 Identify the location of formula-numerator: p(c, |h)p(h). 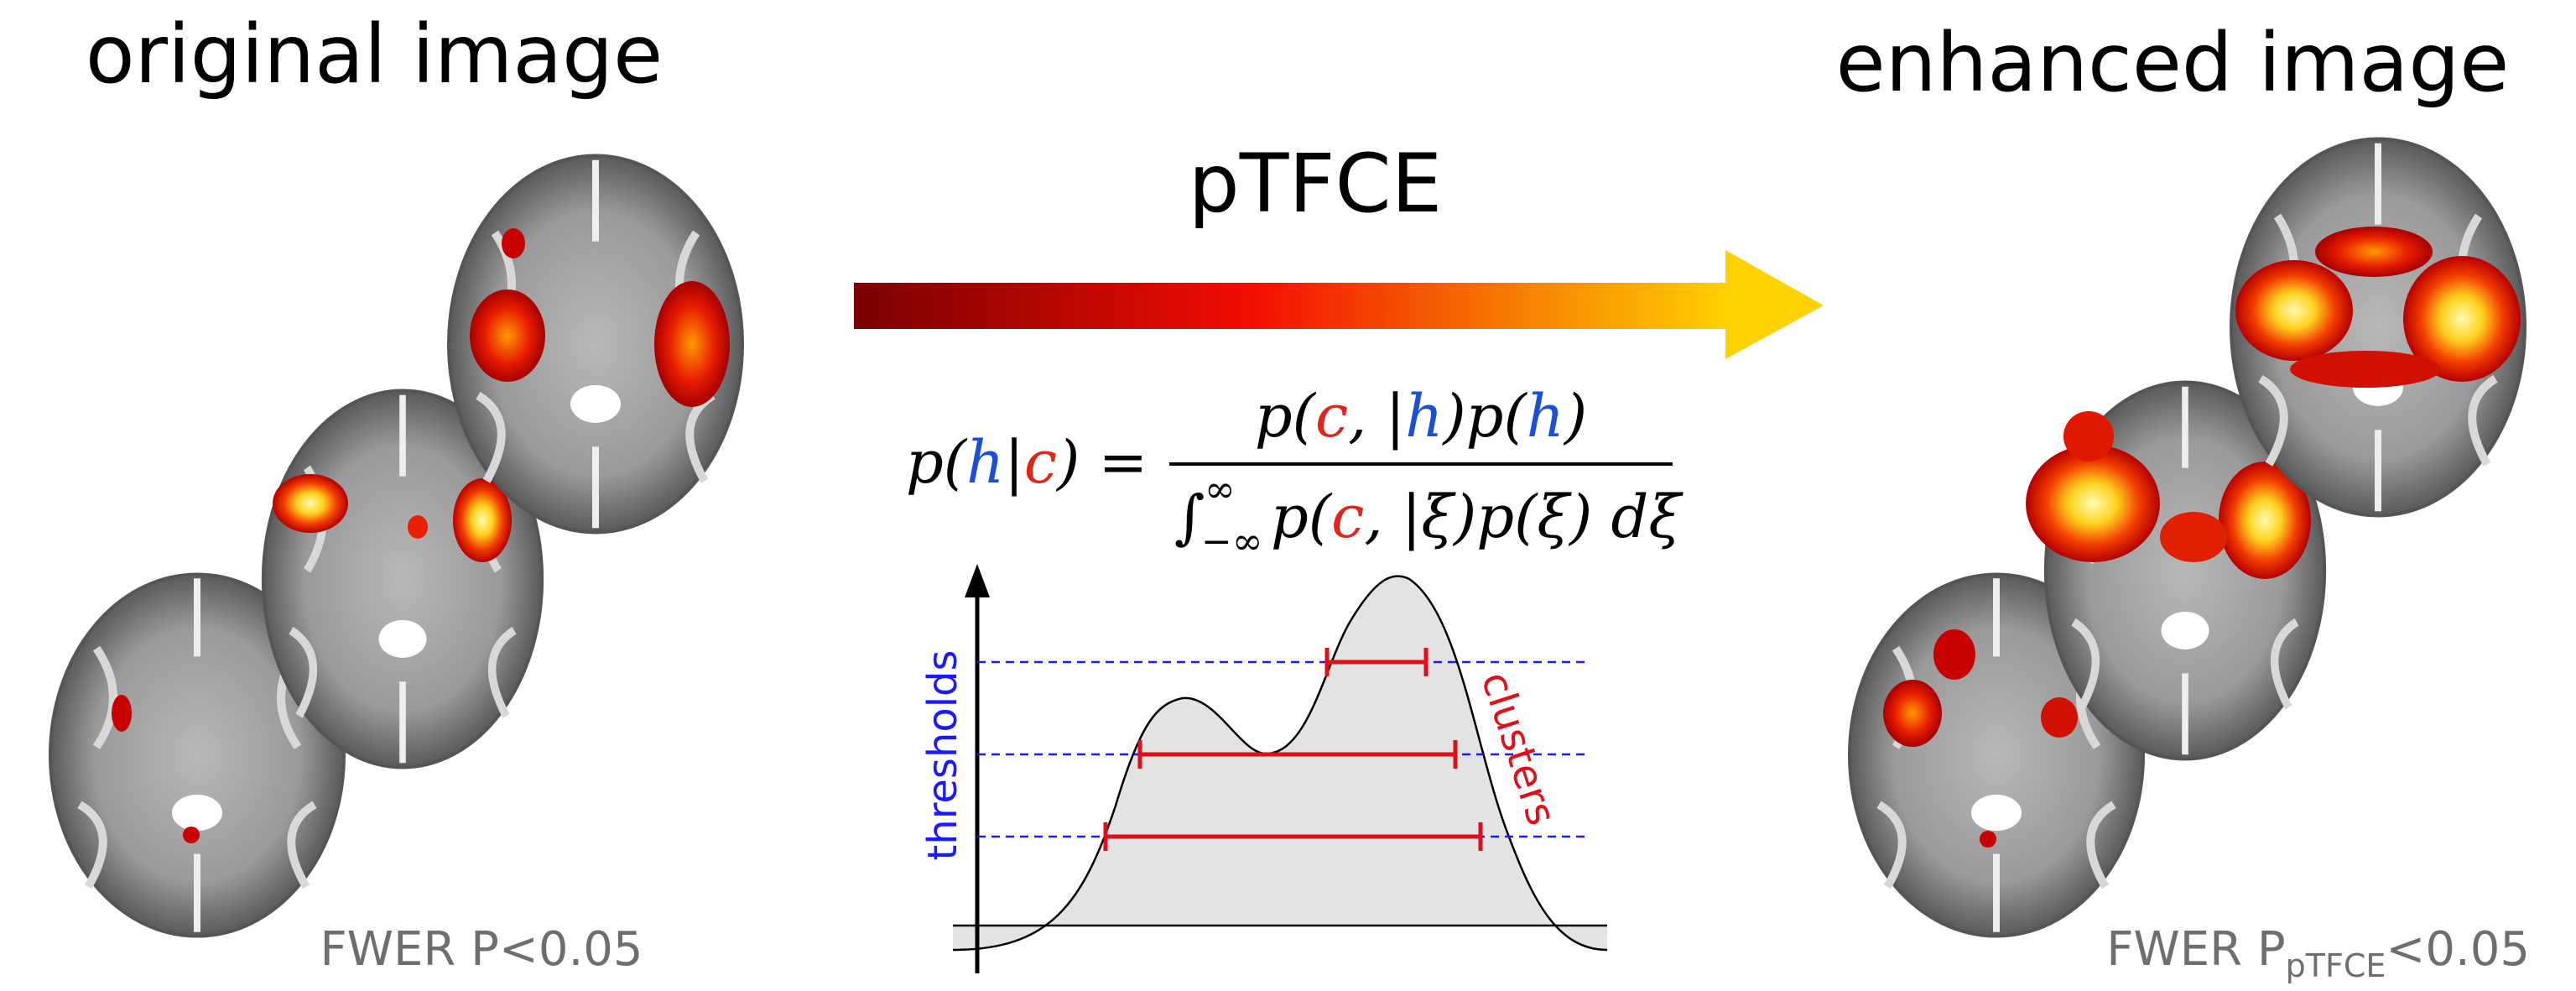
(1421, 417).